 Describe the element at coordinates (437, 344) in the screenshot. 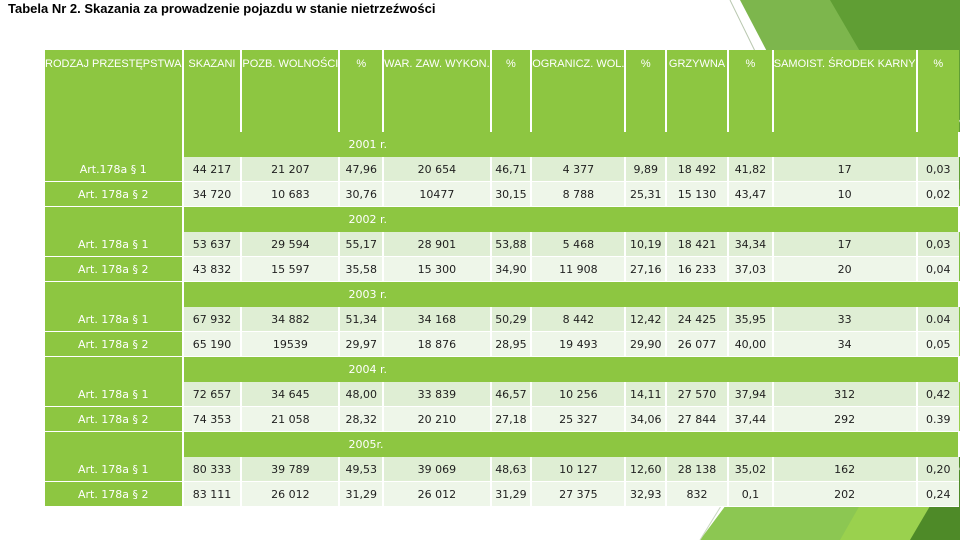

I see `value-cell: 18 876` at that location.